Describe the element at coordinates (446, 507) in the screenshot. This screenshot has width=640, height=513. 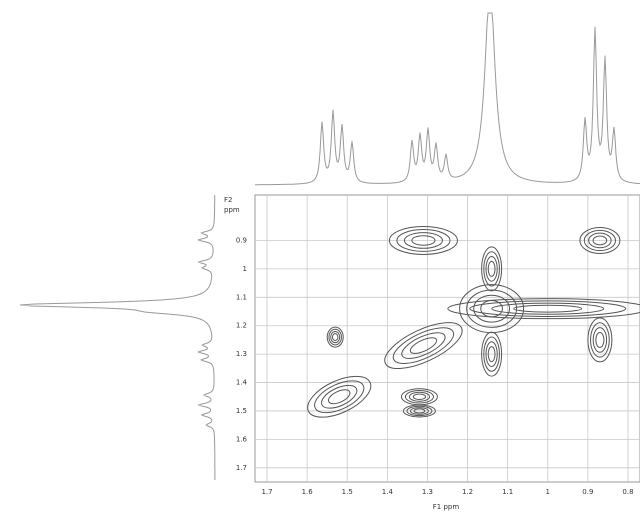
I see `x-axis-label: F1 ppm` at that location.